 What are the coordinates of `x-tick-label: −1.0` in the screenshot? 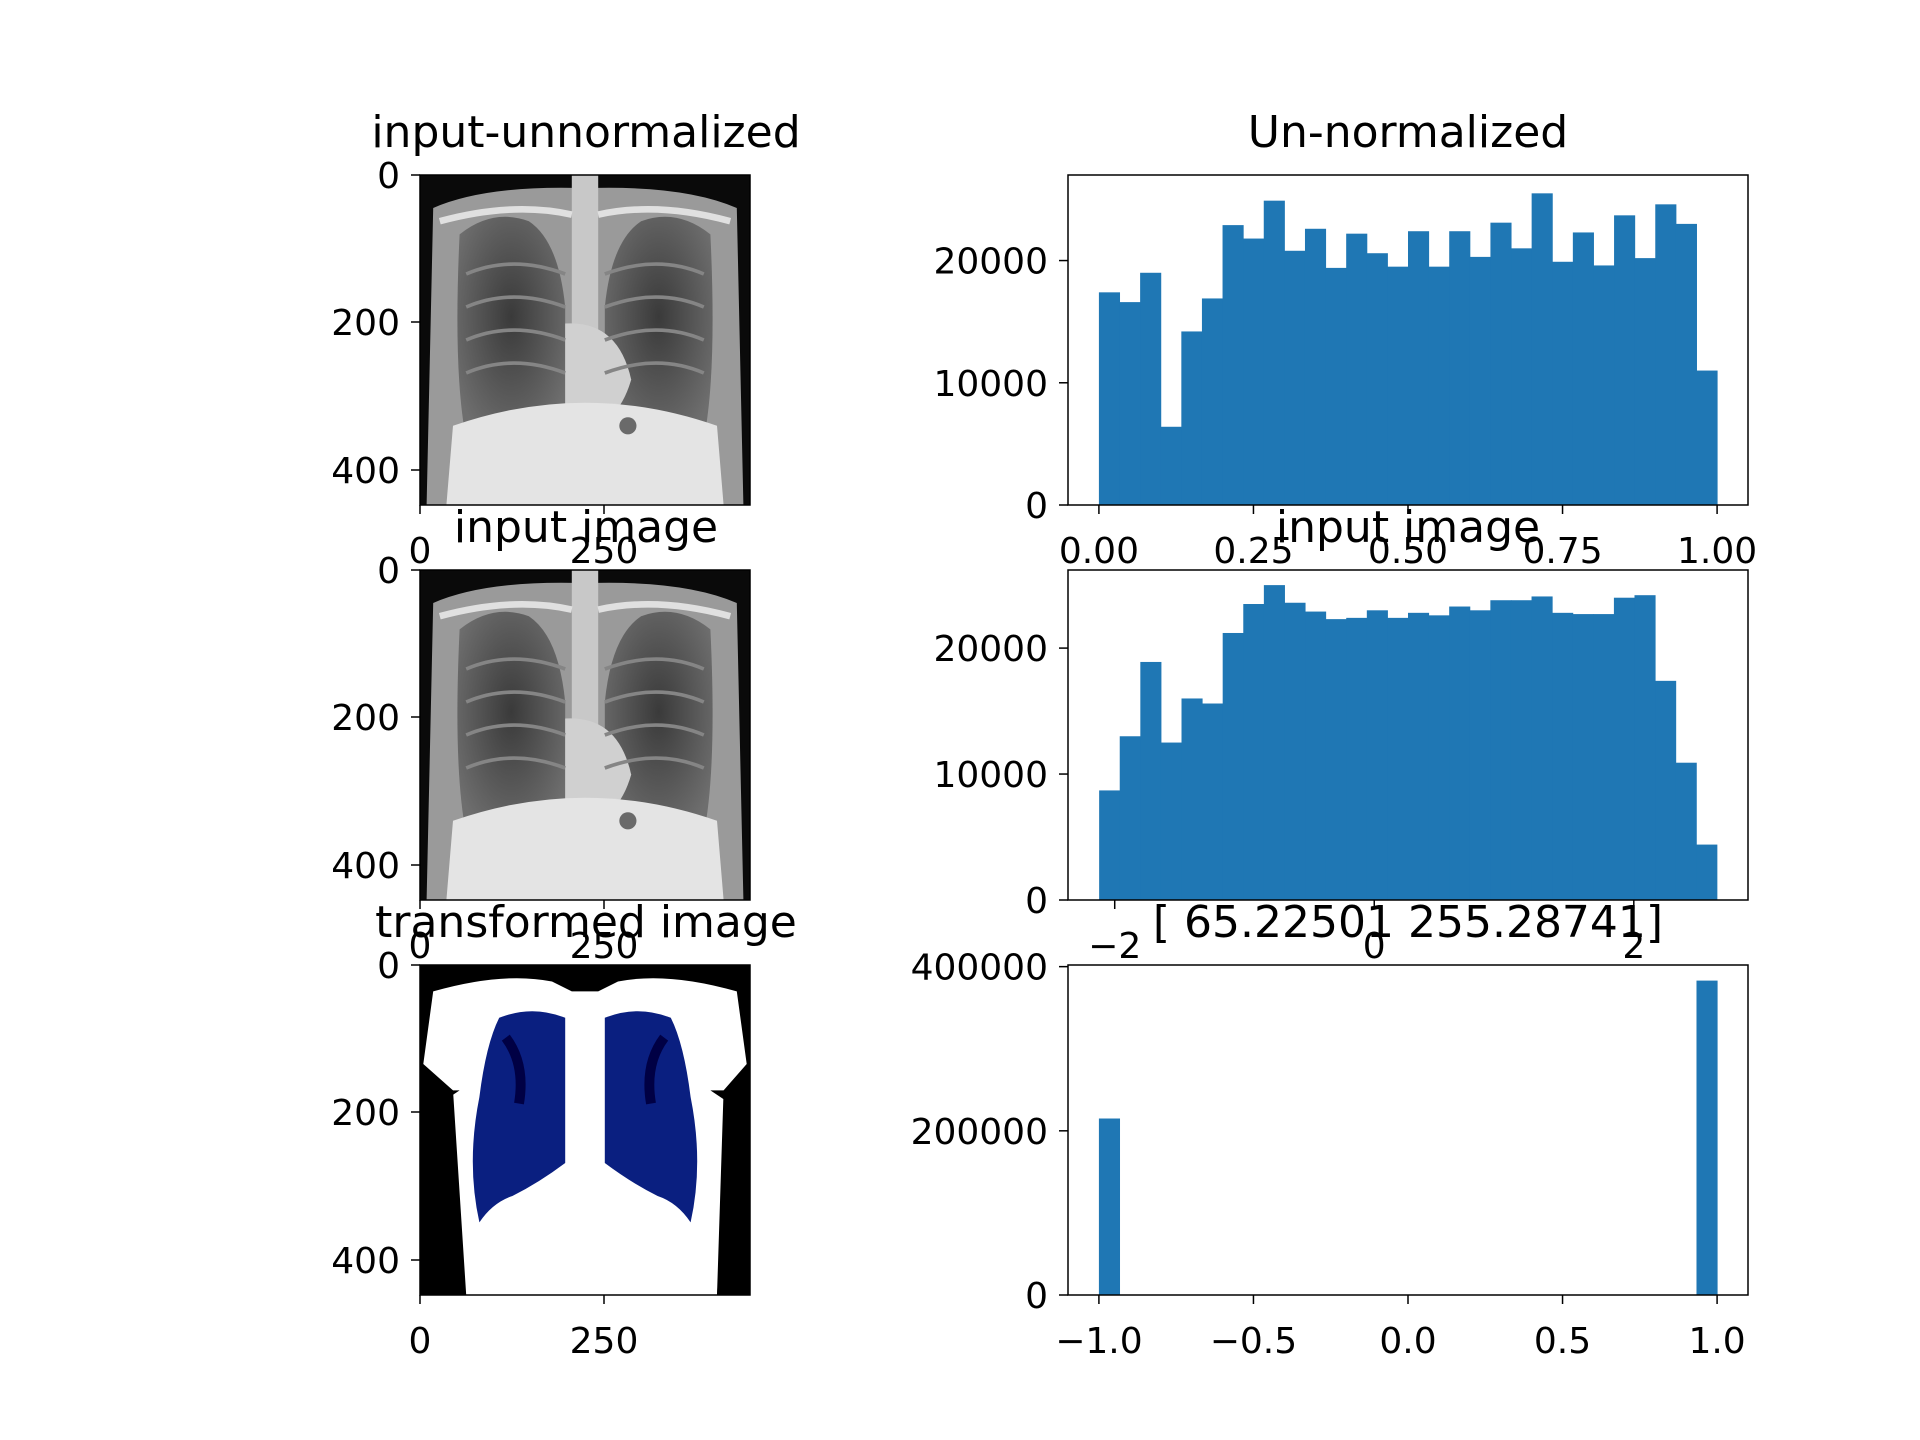 It's located at (1098, 1341).